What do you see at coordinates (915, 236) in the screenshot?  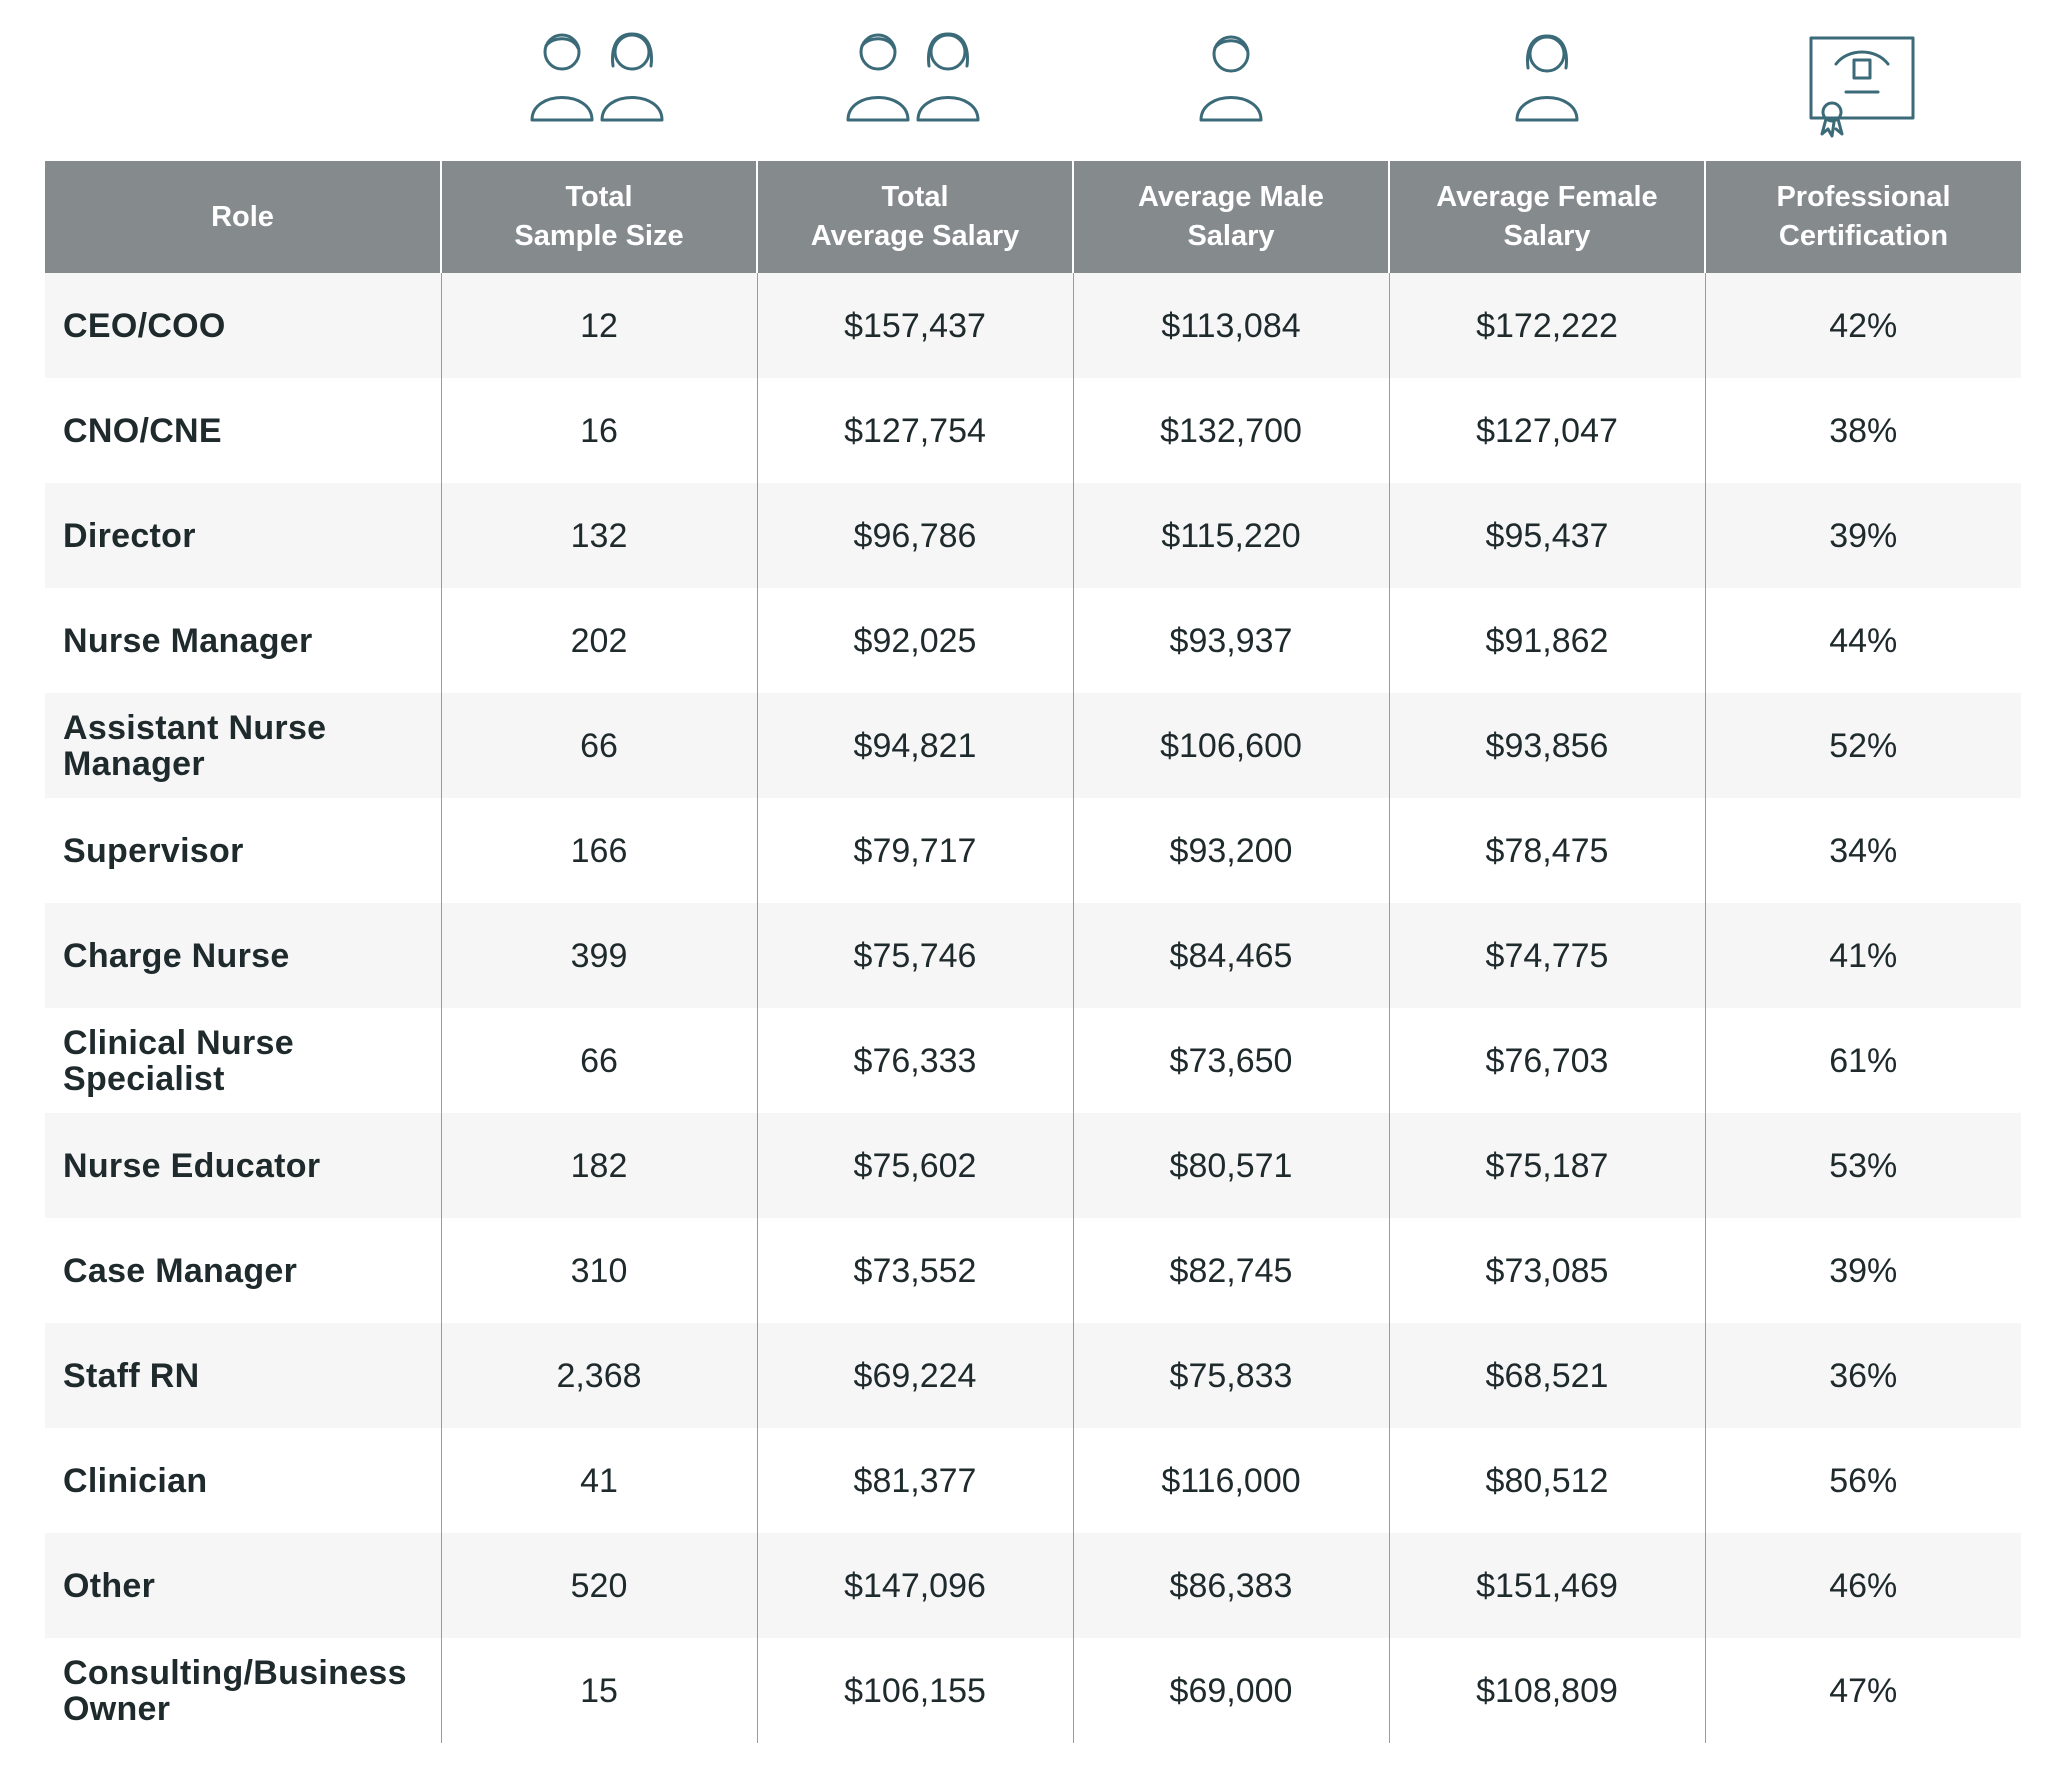 I see `column-header-label: Average Salary` at bounding box center [915, 236].